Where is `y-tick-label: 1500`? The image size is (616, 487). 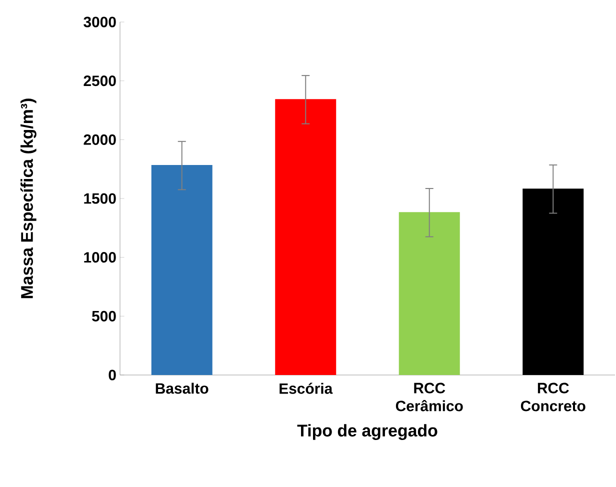
y-tick-label: 1500 is located at coordinates (100, 198).